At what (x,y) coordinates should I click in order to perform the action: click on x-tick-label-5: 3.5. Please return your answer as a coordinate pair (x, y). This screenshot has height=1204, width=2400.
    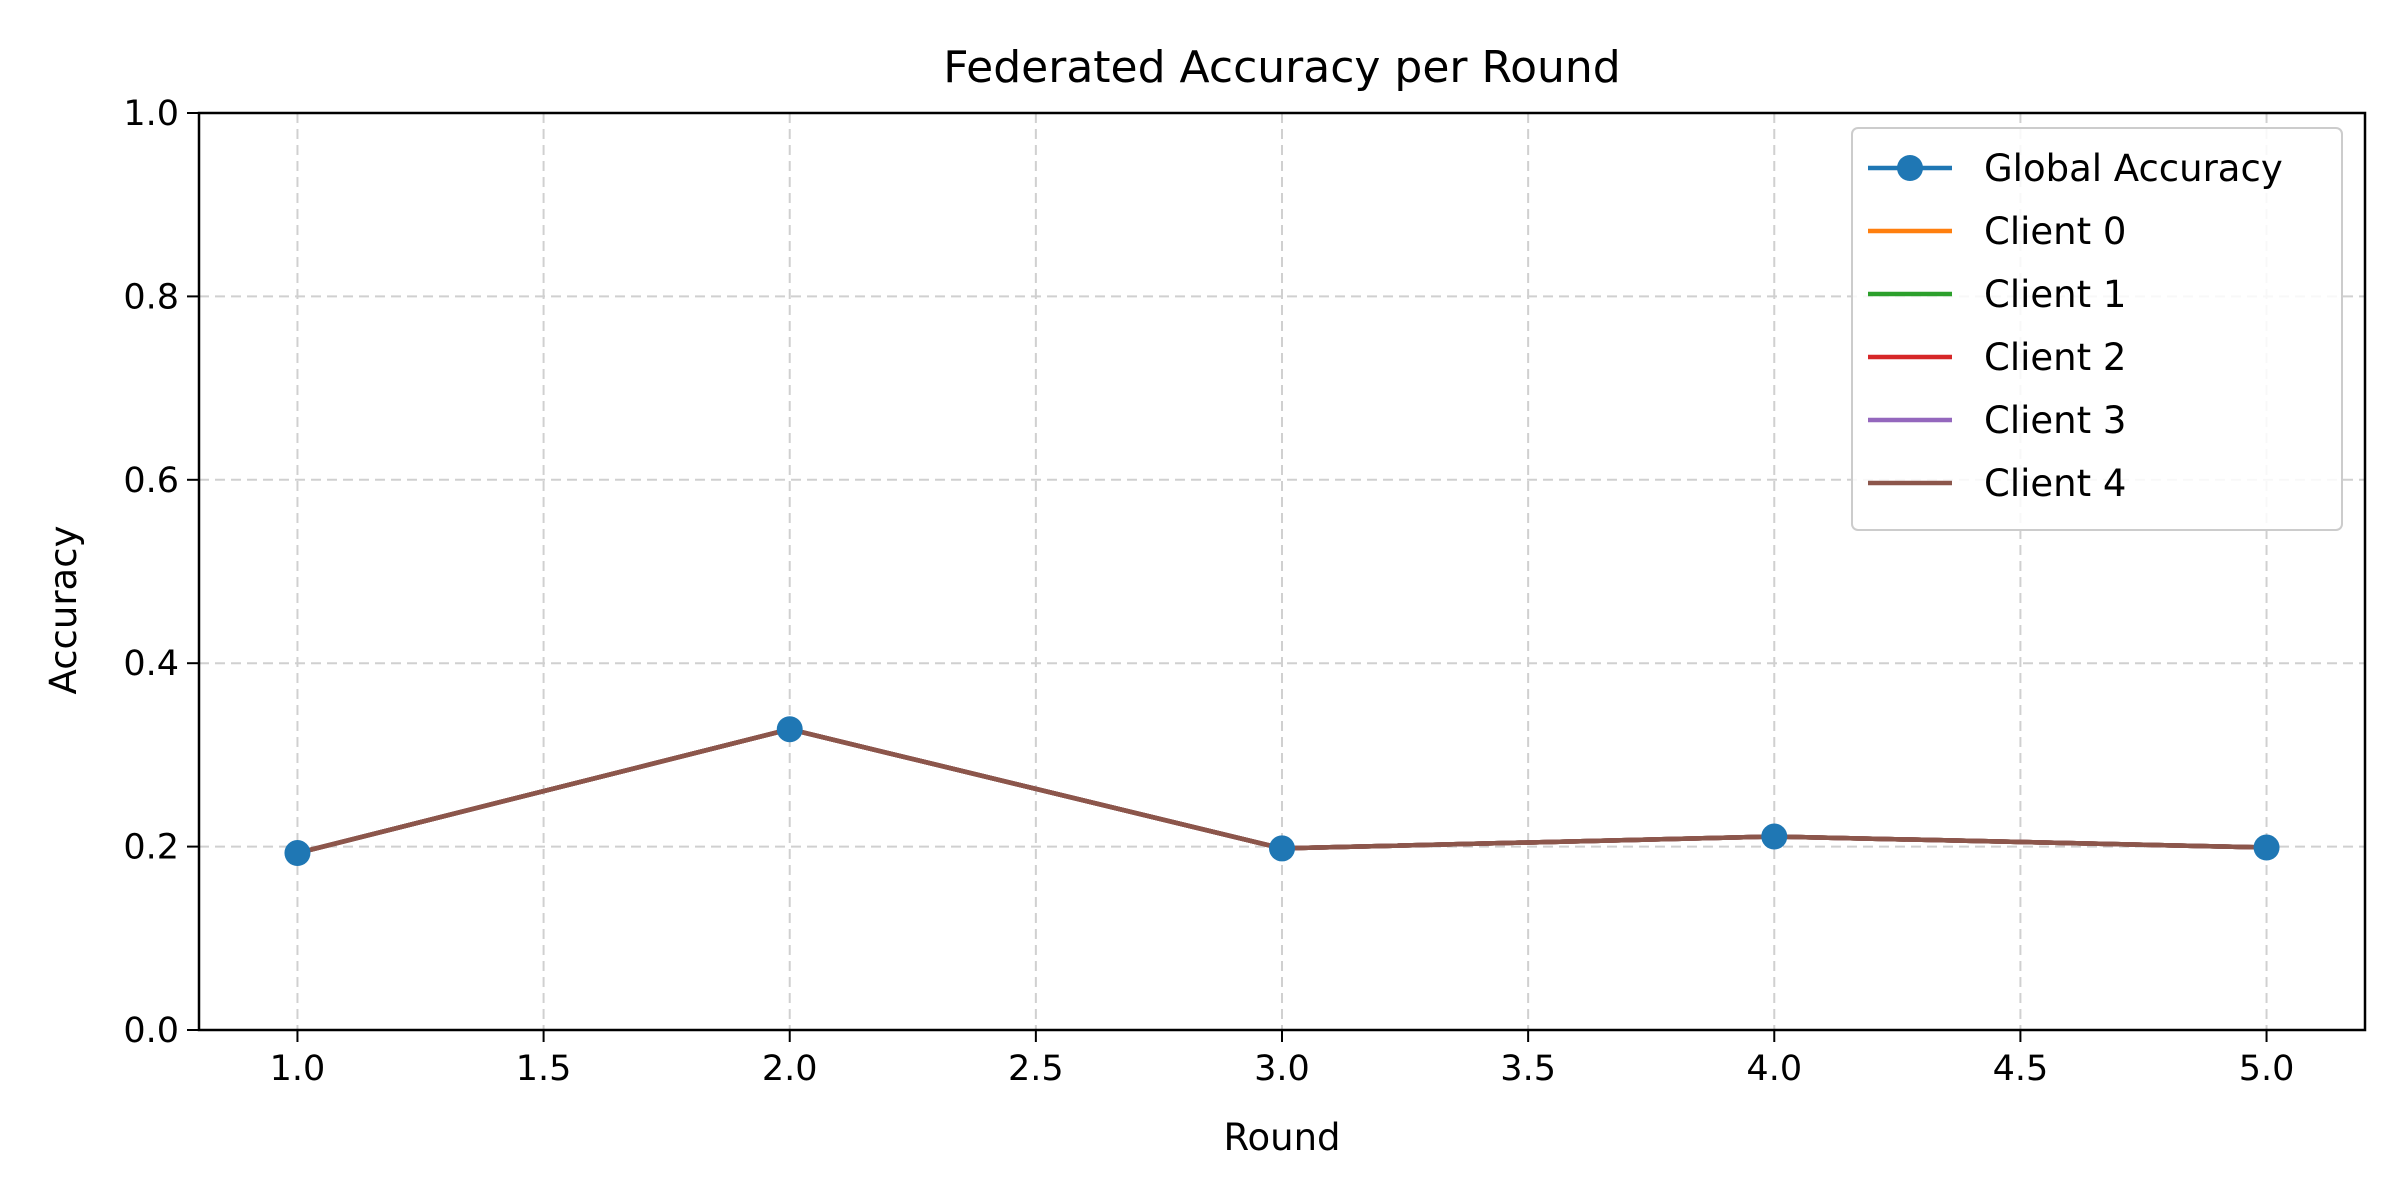
    Looking at the image, I should click on (1528, 1069).